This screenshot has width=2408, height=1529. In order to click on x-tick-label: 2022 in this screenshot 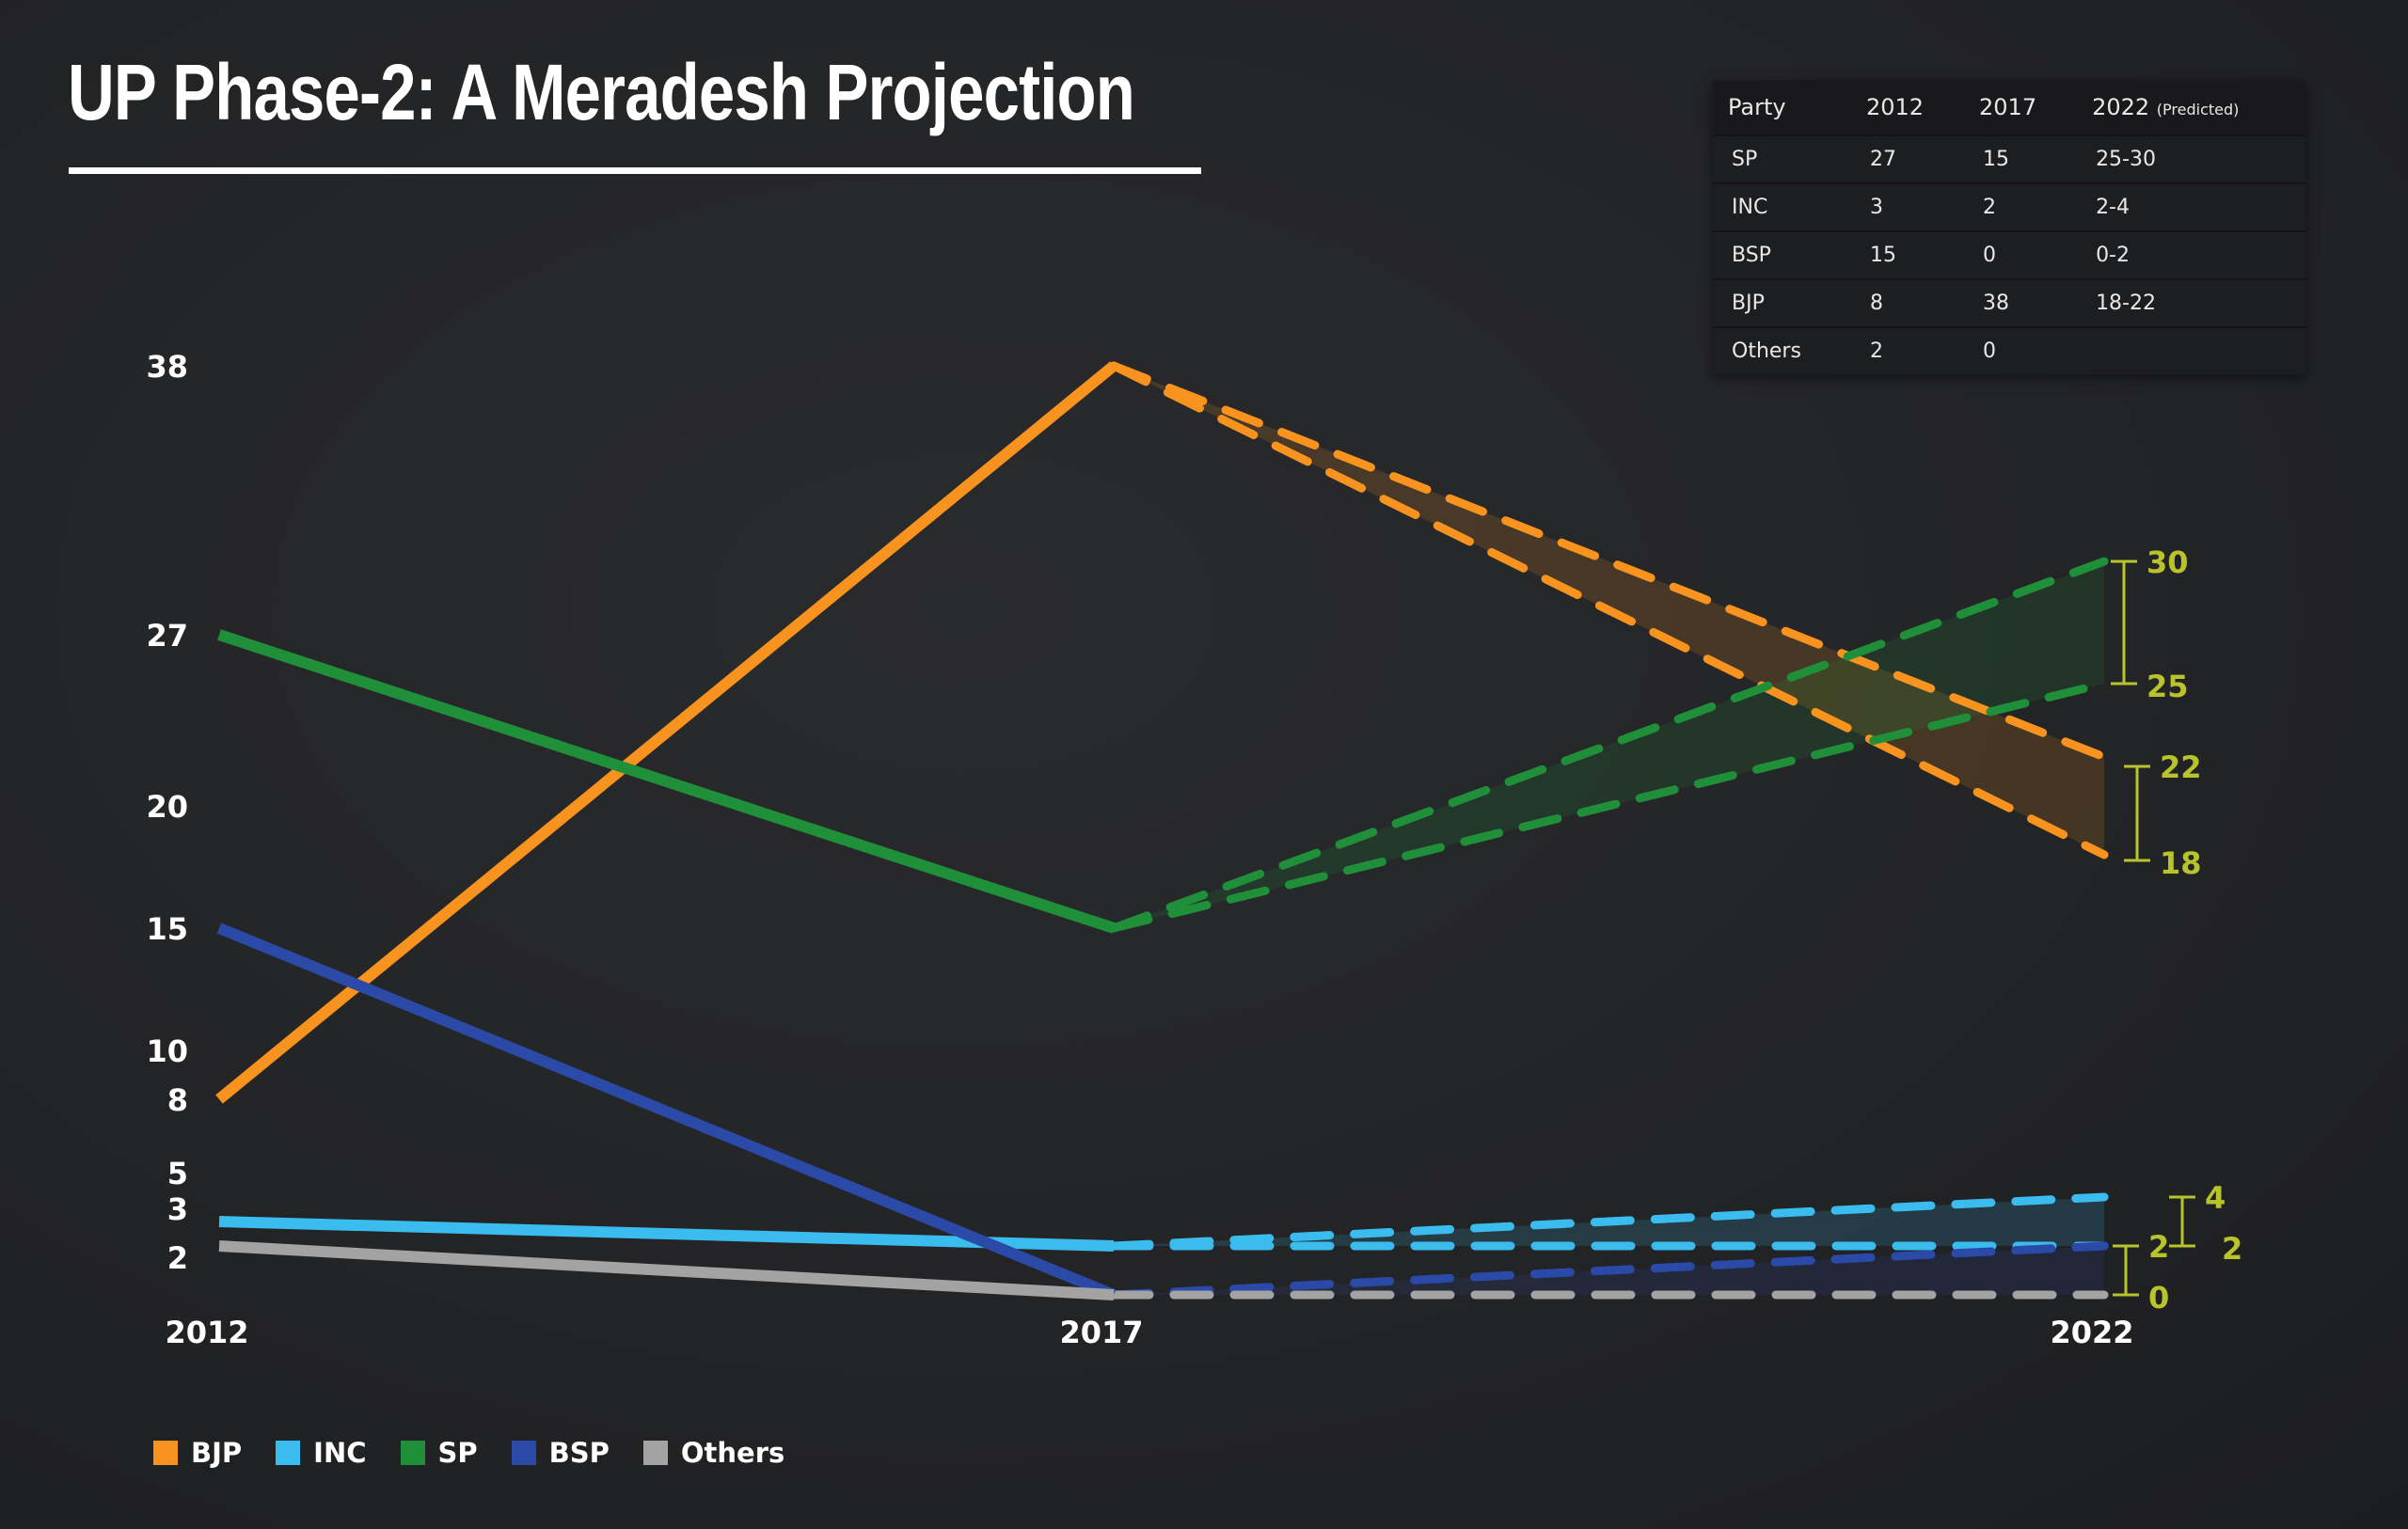, I will do `click(2091, 1333)`.